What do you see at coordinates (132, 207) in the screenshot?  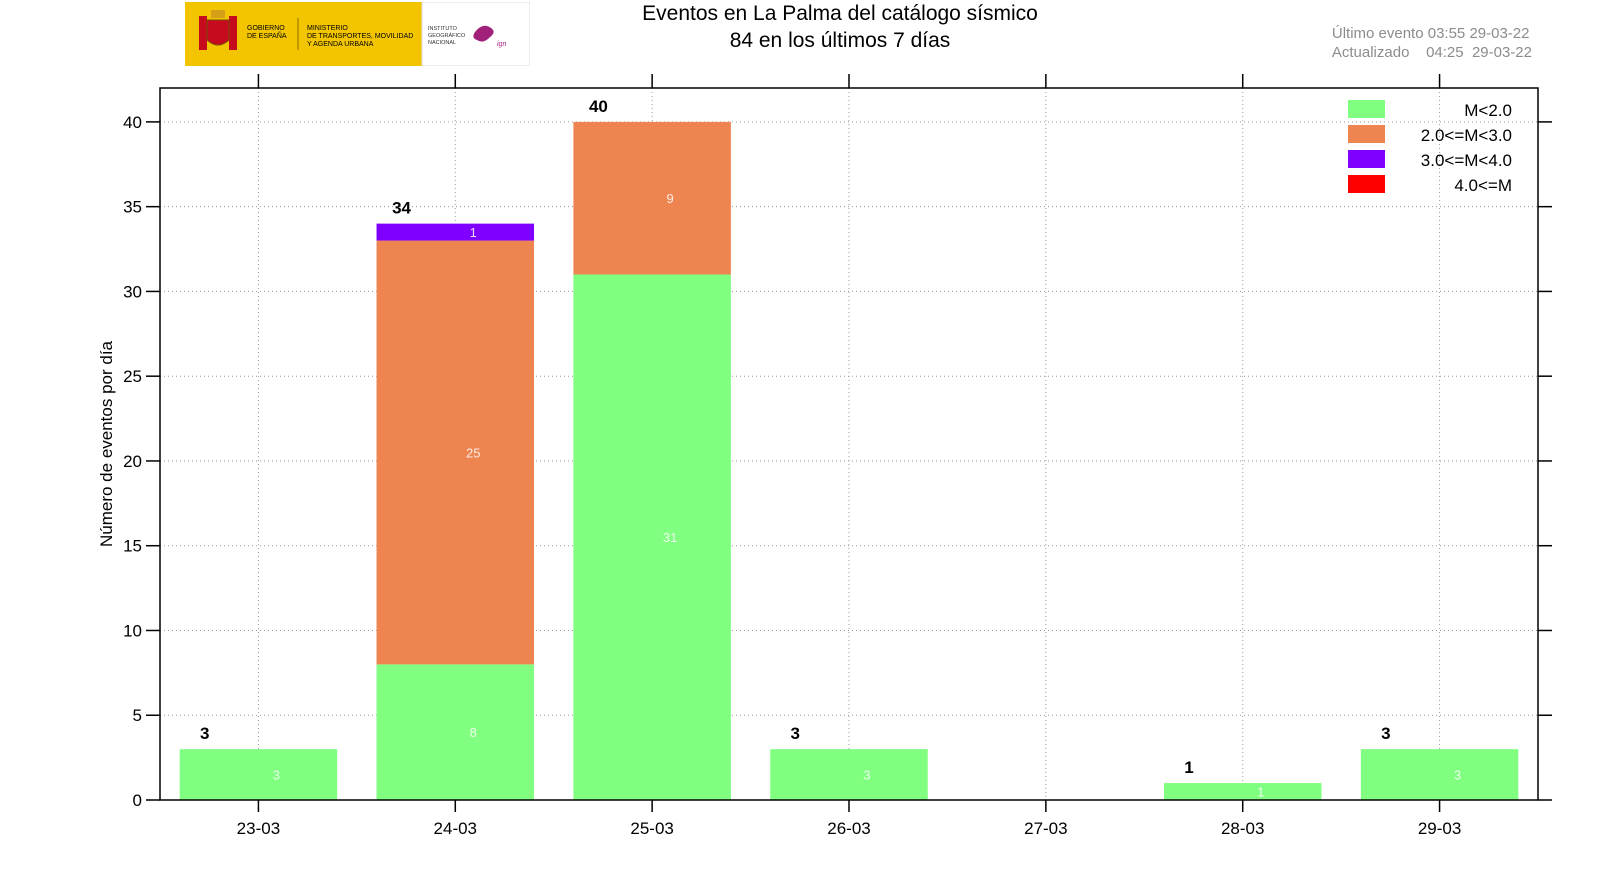 I see `y-tick-label: 35` at bounding box center [132, 207].